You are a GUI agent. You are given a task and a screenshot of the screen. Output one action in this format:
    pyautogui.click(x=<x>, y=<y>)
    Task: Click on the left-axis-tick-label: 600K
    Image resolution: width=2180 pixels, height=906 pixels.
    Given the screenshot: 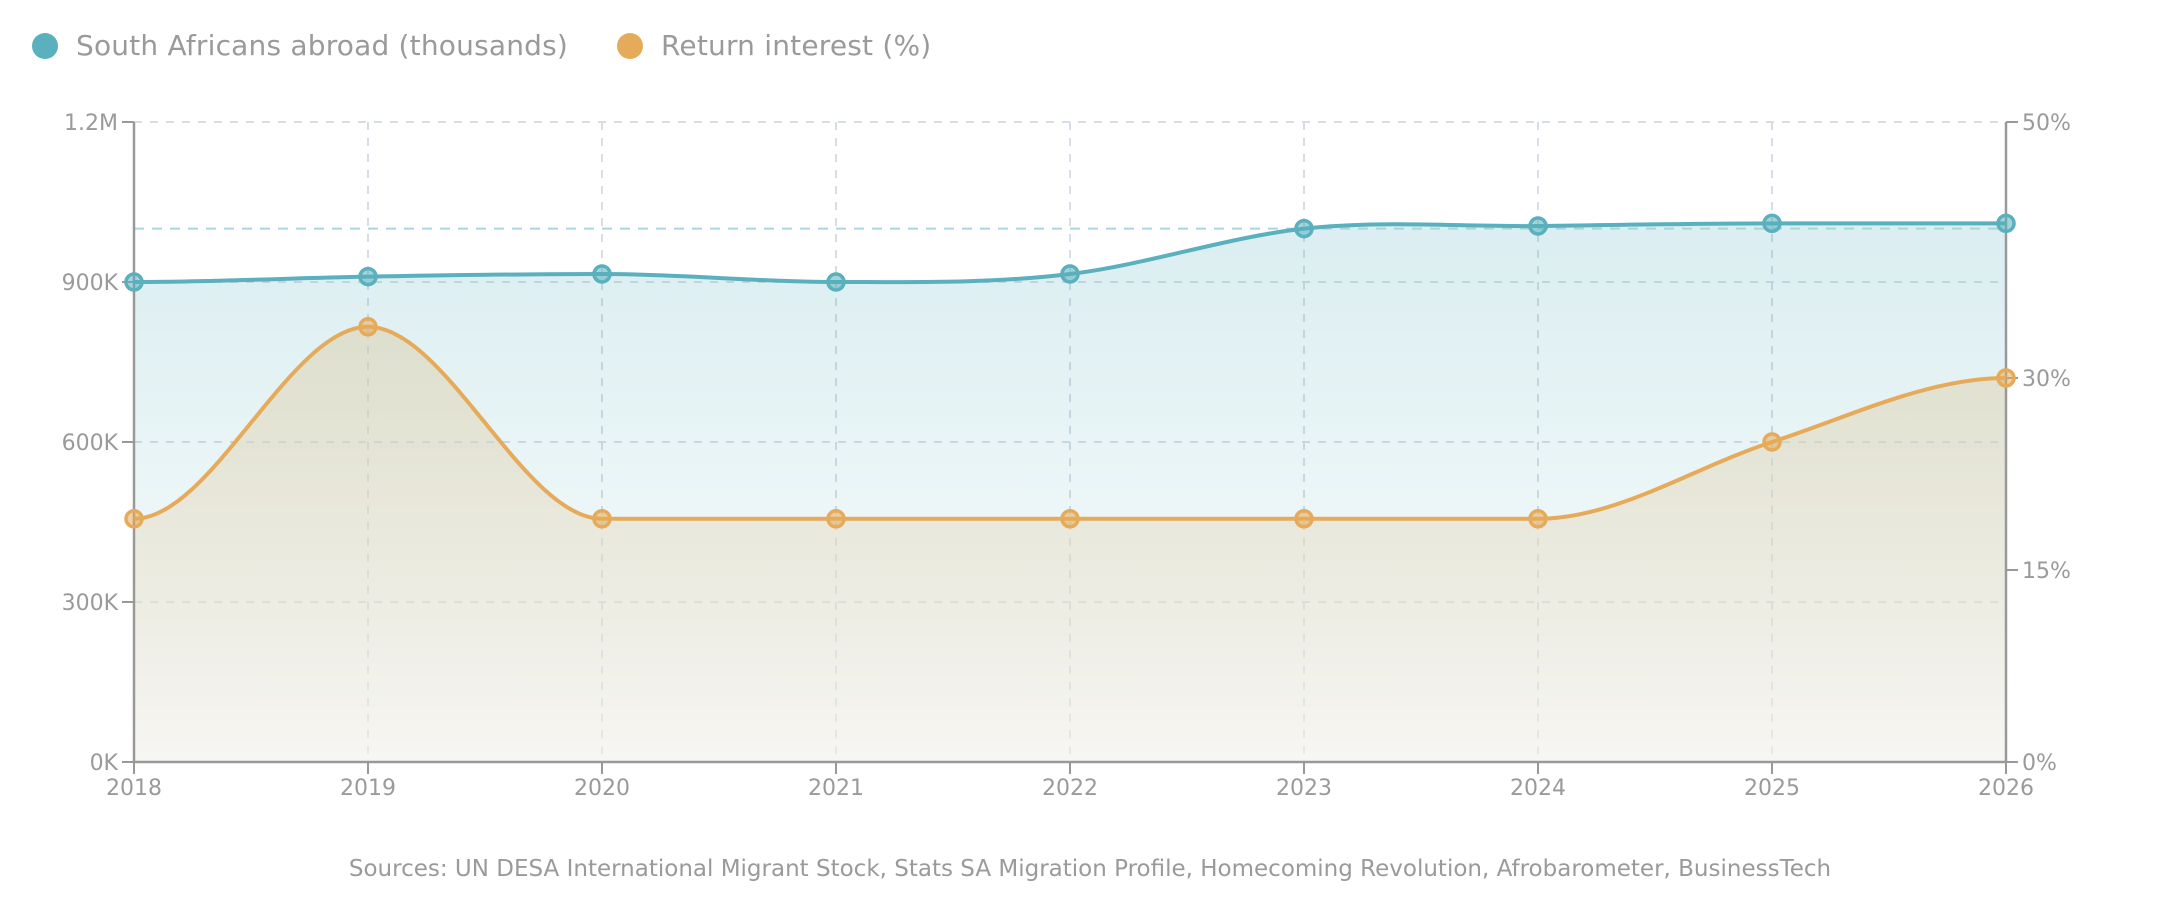 What is the action you would take?
    pyautogui.click(x=90, y=443)
    